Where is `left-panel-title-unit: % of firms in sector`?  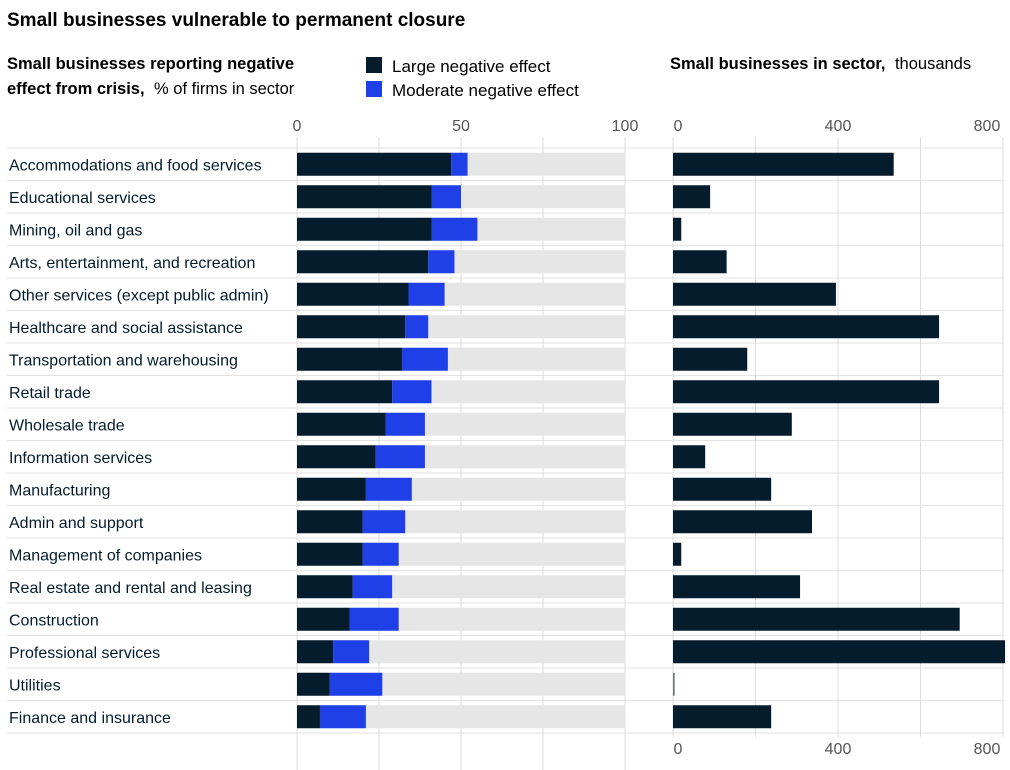
left-panel-title-unit: % of firms in sector is located at coordinates (224, 89).